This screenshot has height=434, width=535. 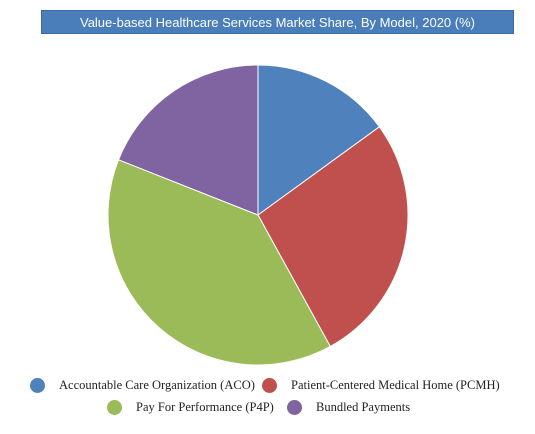 I want to click on legend-swatch-pcmh, so click(x=269, y=385).